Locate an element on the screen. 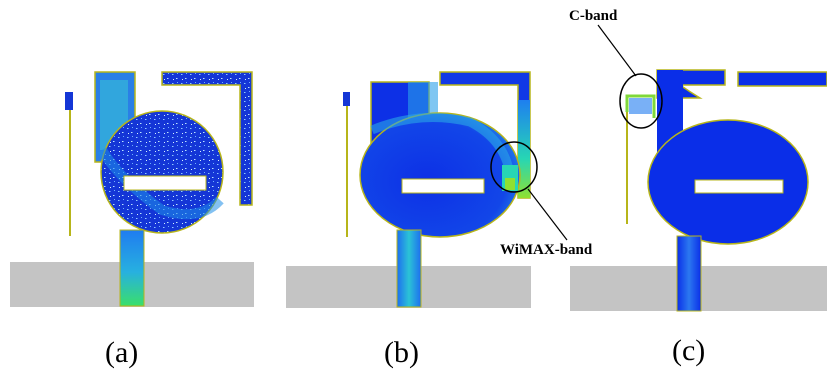 The height and width of the screenshot is (369, 827). caption-a: (a) is located at coordinates (121, 352).